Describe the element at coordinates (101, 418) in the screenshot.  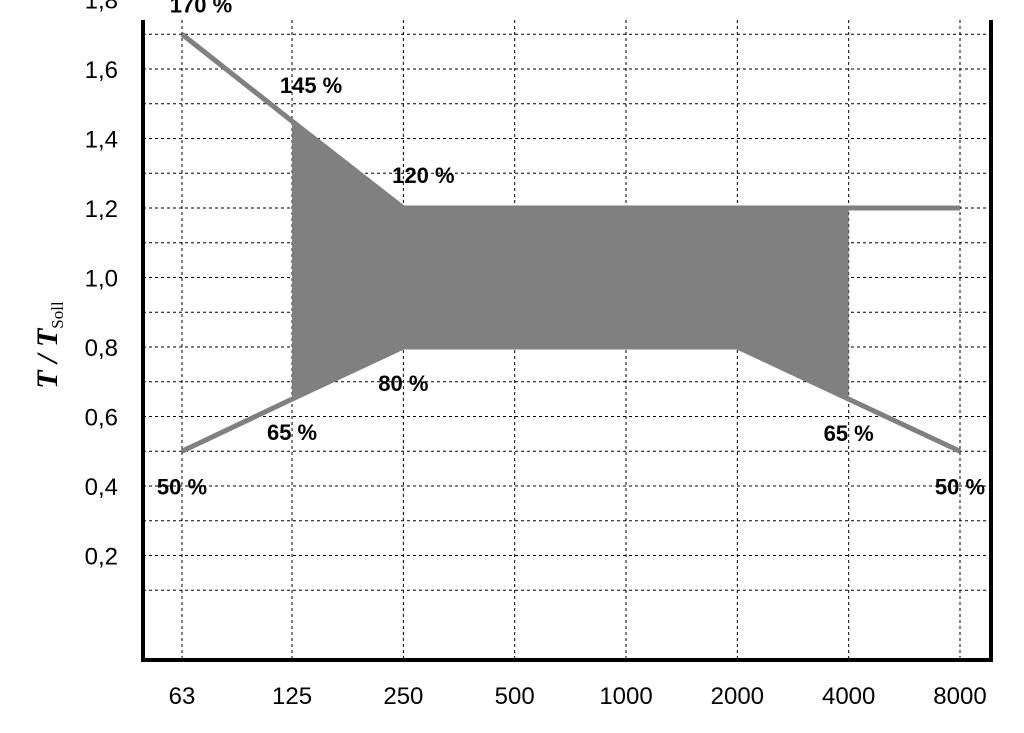
I see `y-tick-label: 0,6` at that location.